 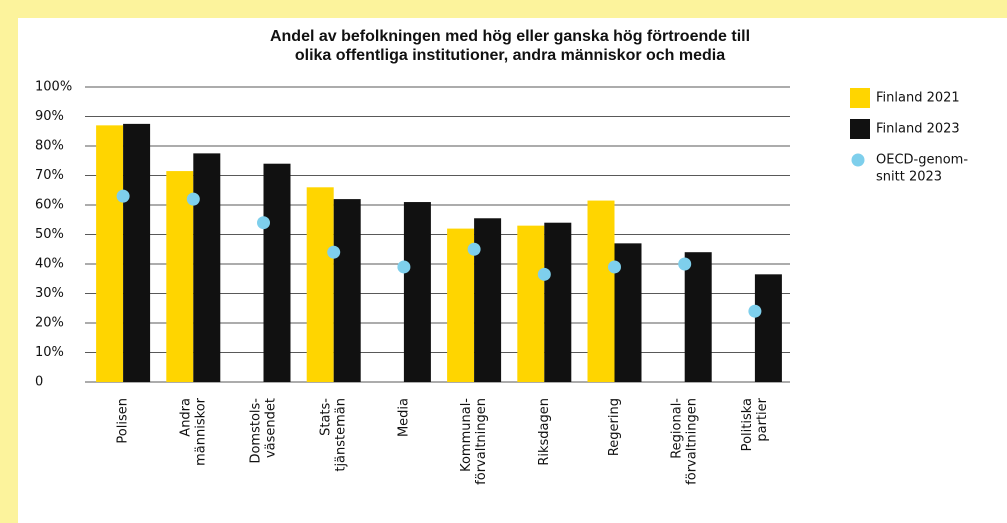 I want to click on y-tick-label: 60%, so click(x=49, y=205).